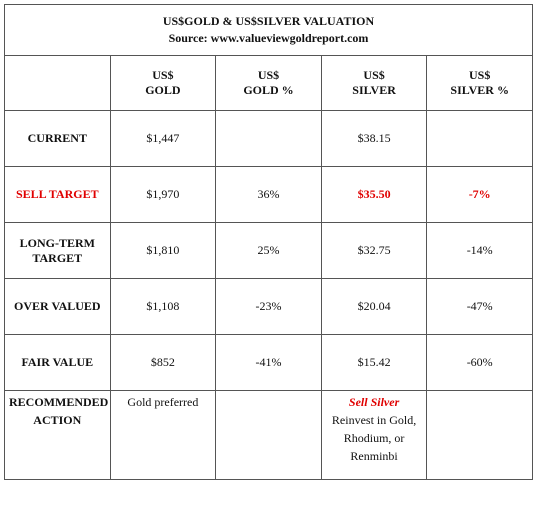 This screenshot has width=543, height=510. What do you see at coordinates (374, 194) in the screenshot?
I see `cell: $35.50` at bounding box center [374, 194].